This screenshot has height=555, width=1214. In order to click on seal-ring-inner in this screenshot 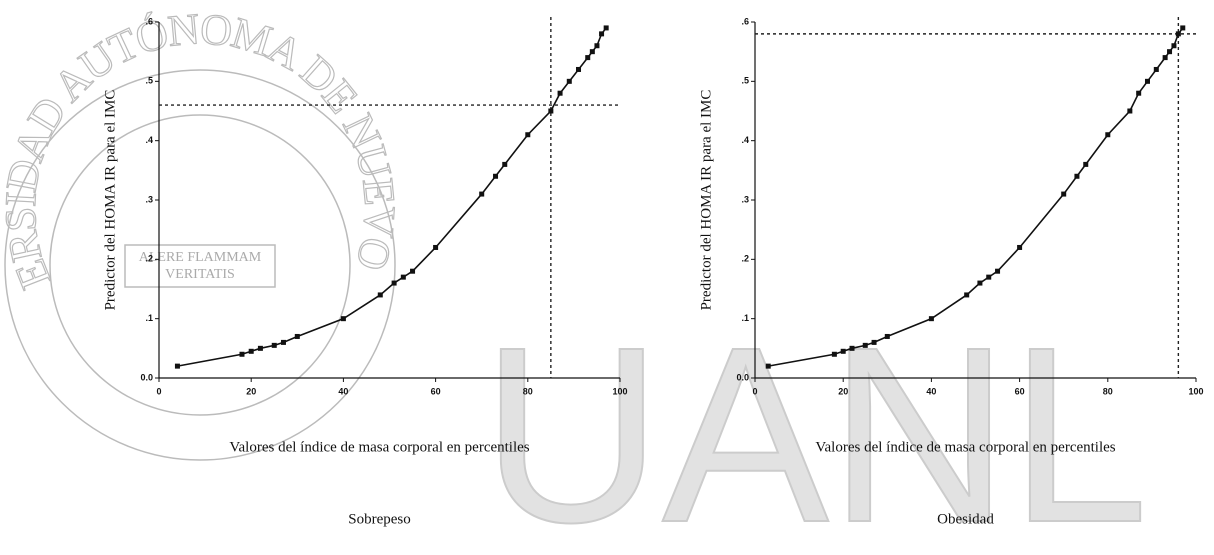, I will do `click(200, 265)`.